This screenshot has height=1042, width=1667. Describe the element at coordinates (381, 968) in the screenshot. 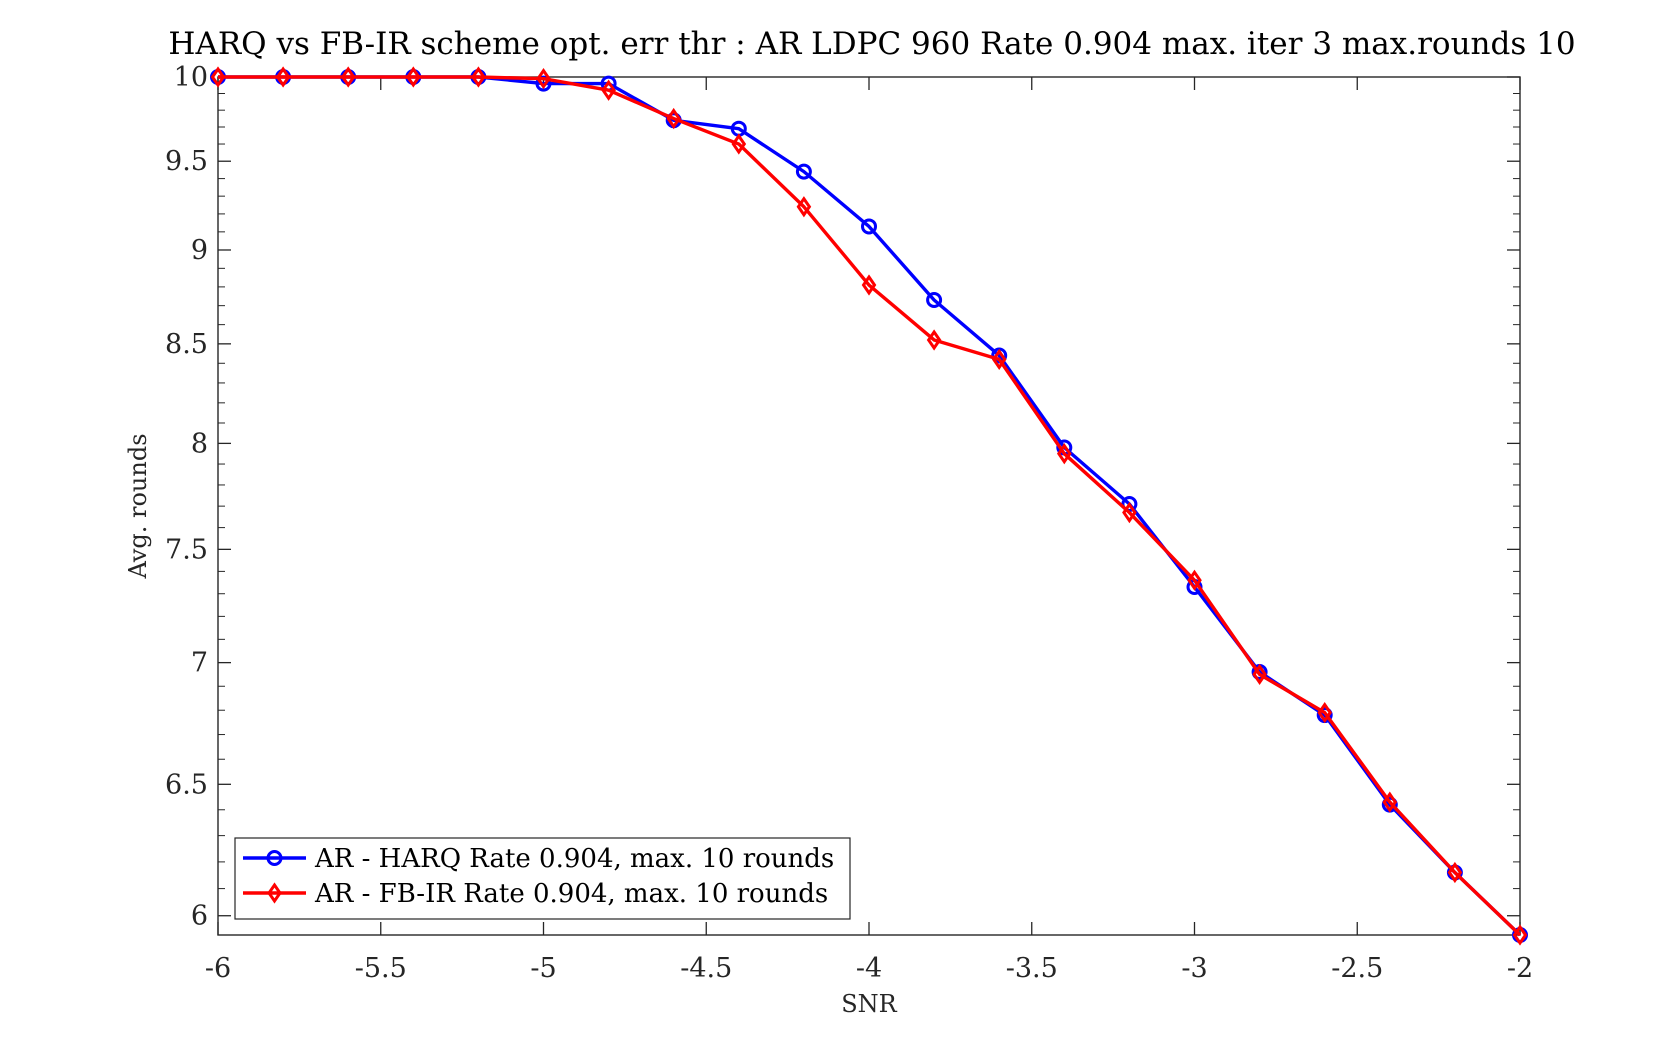

I see `x-tick-label: -5.5` at that location.